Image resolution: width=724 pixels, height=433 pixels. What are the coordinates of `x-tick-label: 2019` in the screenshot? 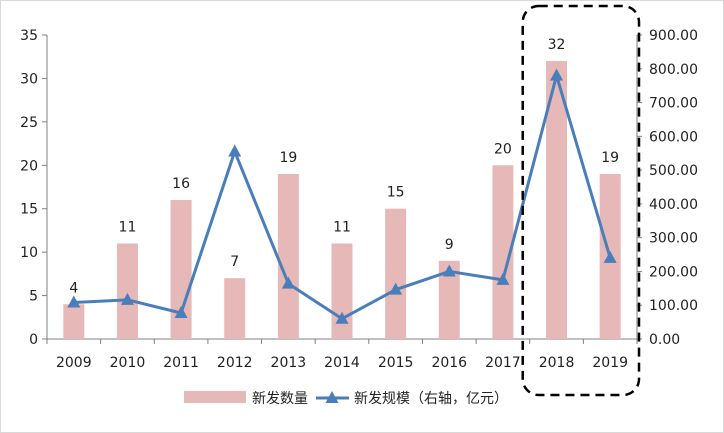 It's located at (610, 363).